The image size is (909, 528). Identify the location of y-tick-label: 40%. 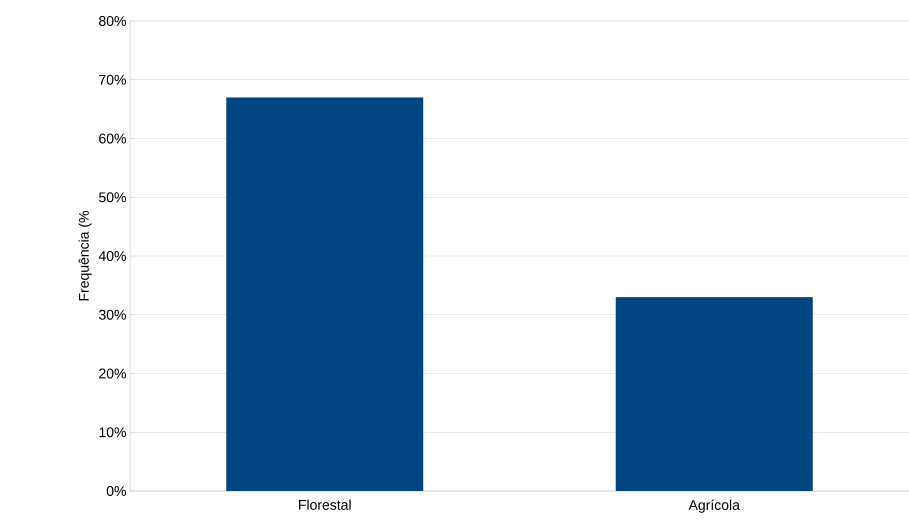
(112, 256).